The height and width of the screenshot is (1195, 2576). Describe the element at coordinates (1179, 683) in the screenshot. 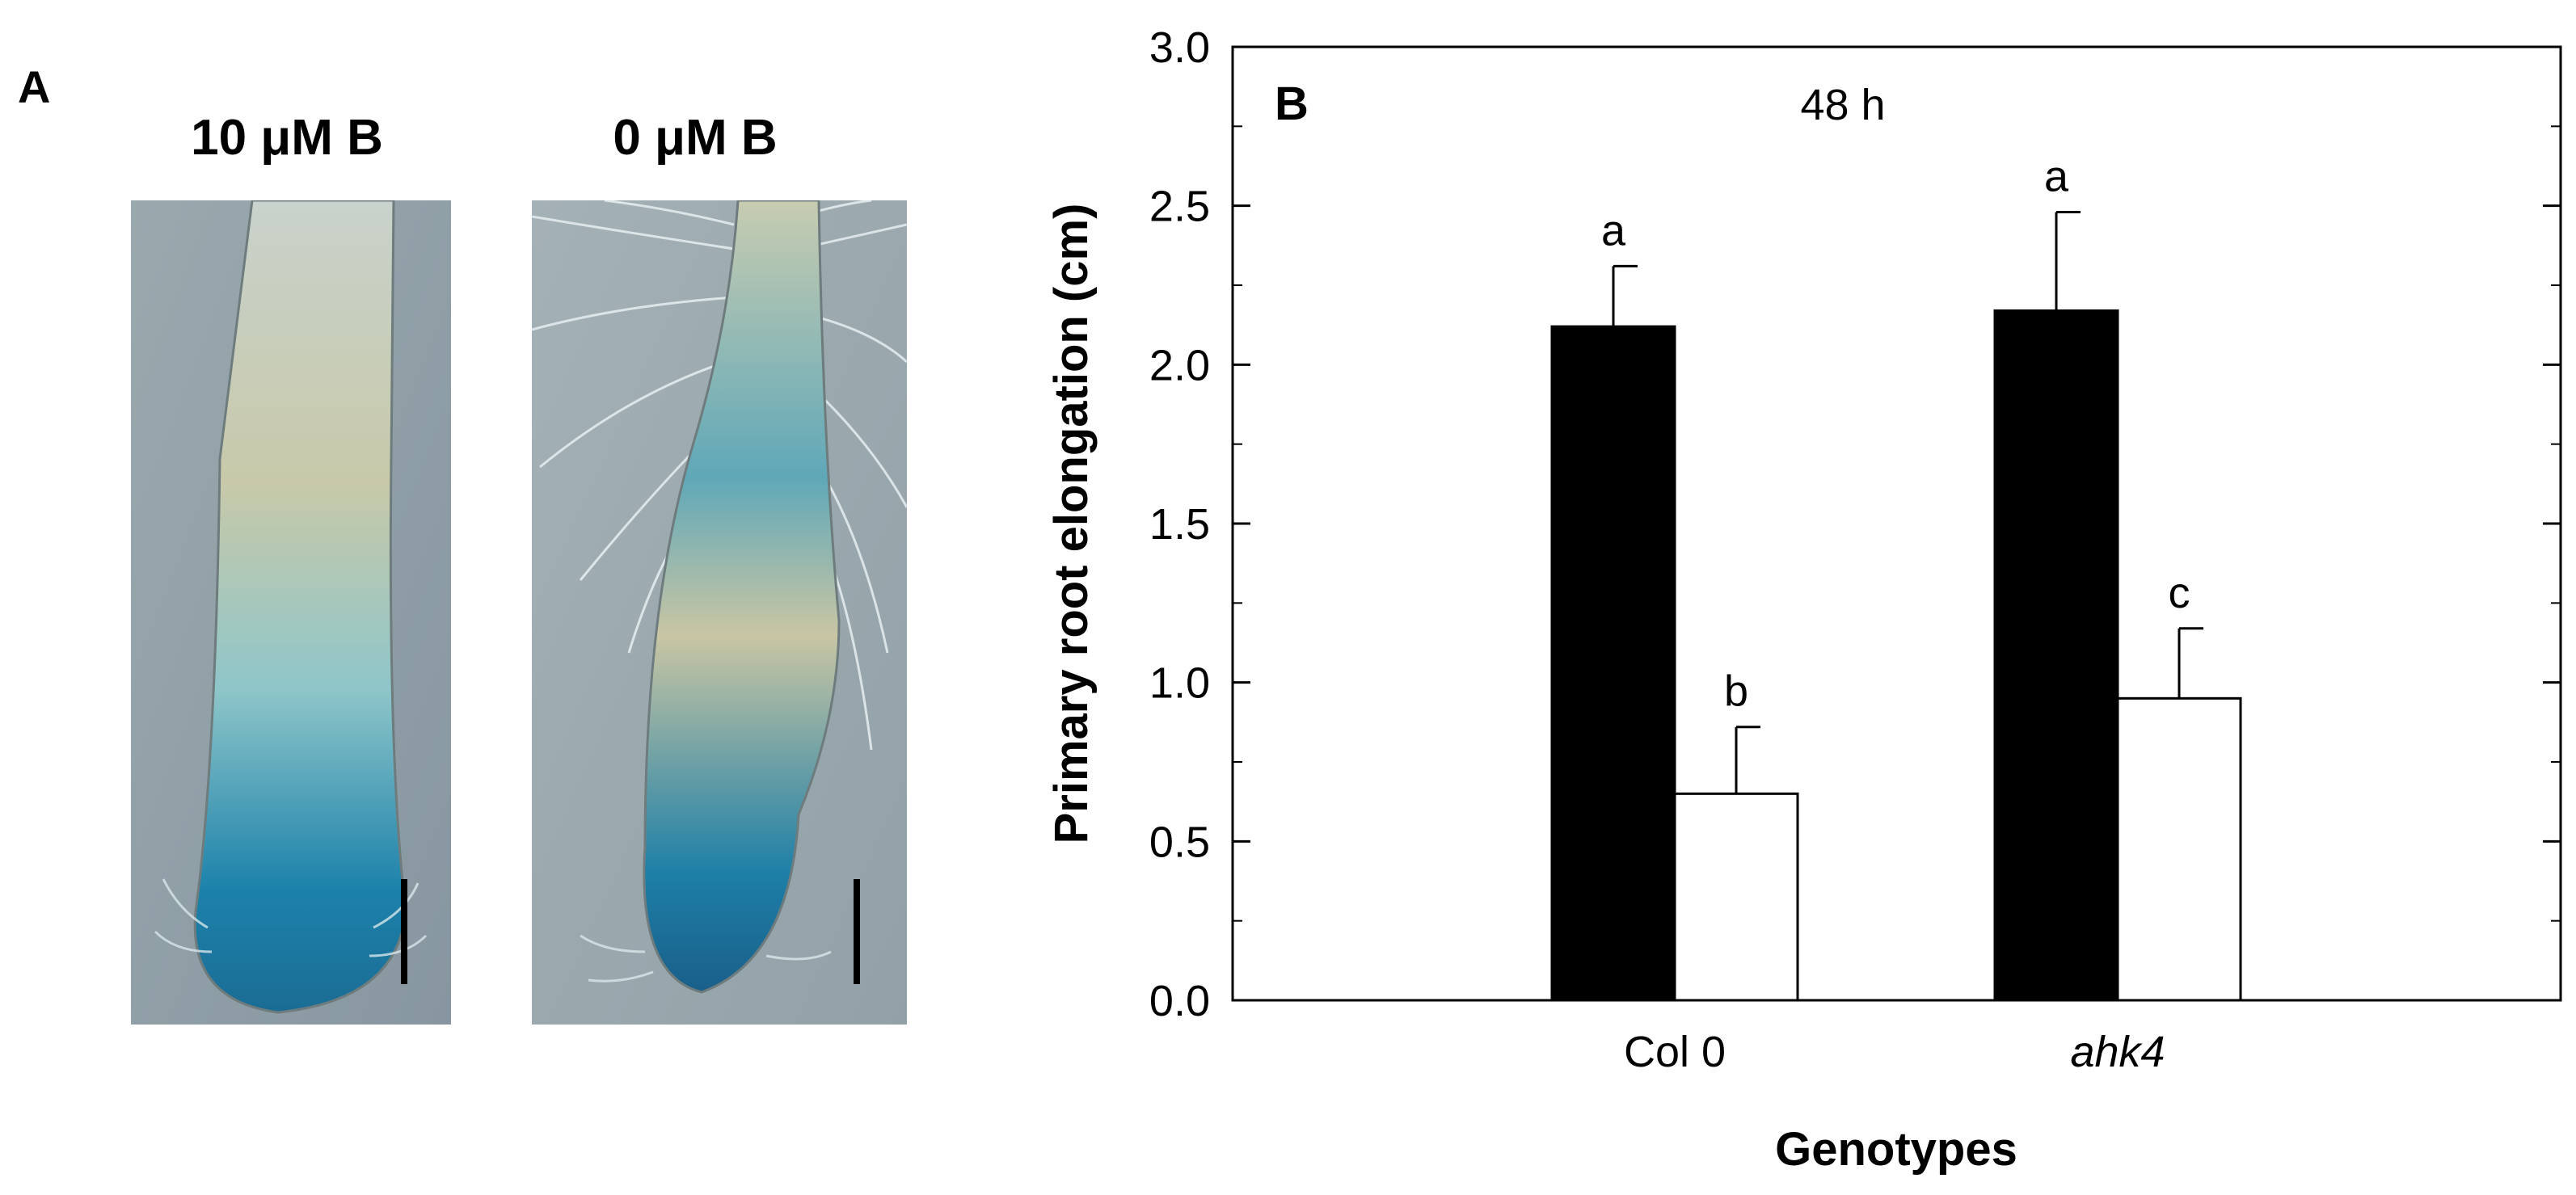

I see `y-tick-label: 1.0` at that location.